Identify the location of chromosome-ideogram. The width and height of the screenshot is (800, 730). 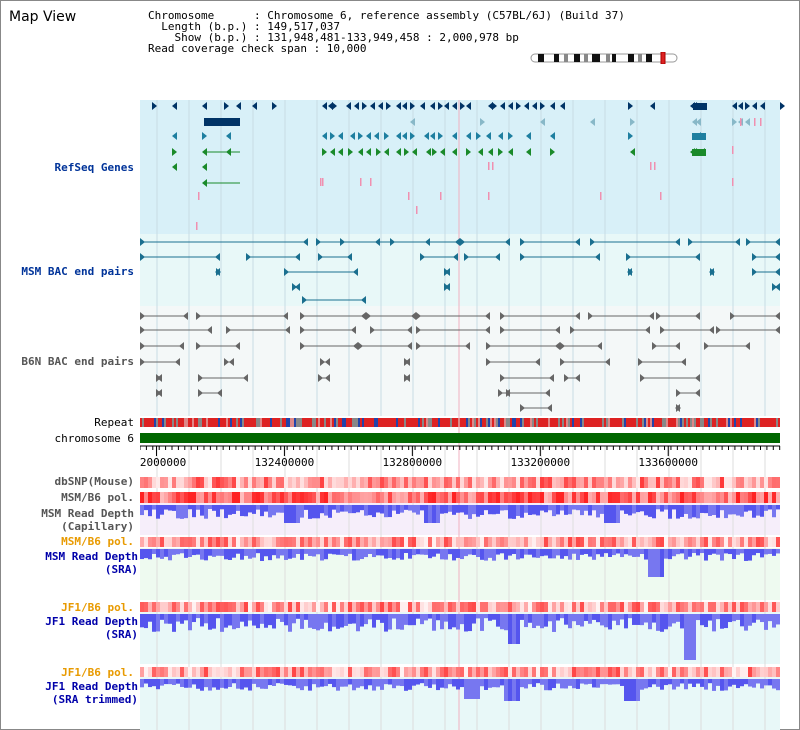
(605, 58).